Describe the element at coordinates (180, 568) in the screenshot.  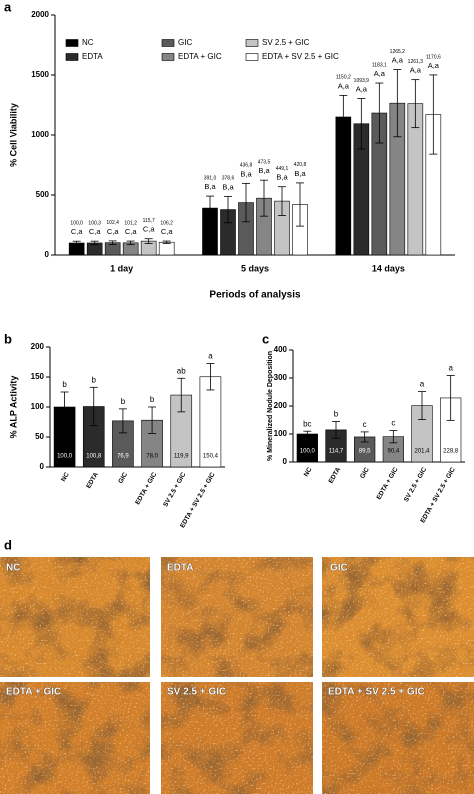
I see `image-label: EDTA` at that location.